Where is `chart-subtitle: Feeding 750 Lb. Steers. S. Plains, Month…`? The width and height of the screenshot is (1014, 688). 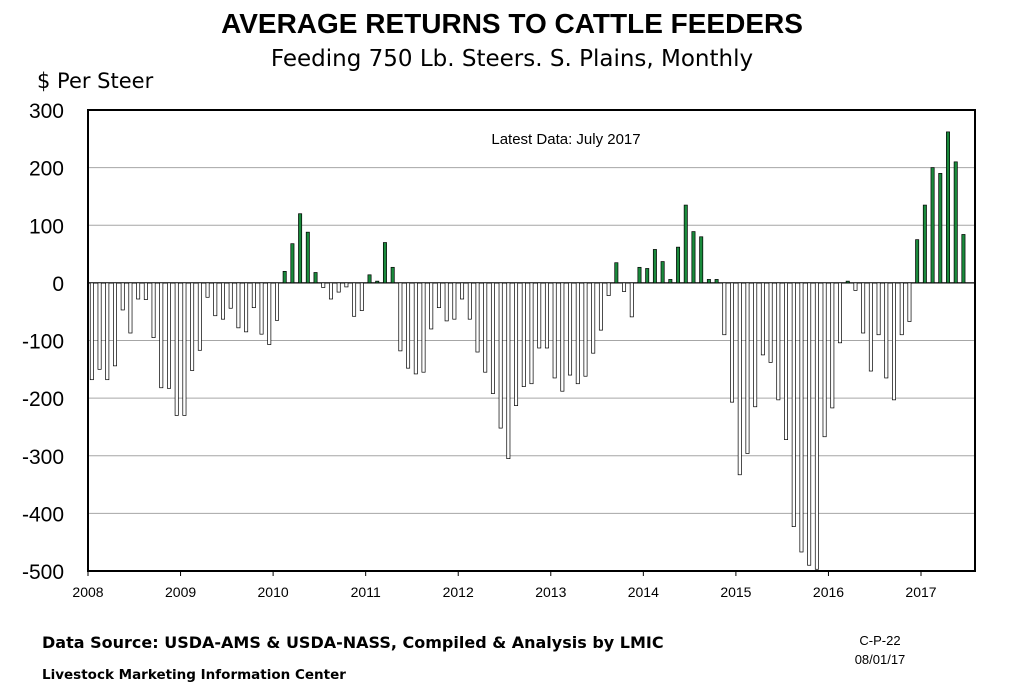
chart-subtitle: Feeding 750 Lb. Steers. S. Plains, Month… is located at coordinates (512, 59).